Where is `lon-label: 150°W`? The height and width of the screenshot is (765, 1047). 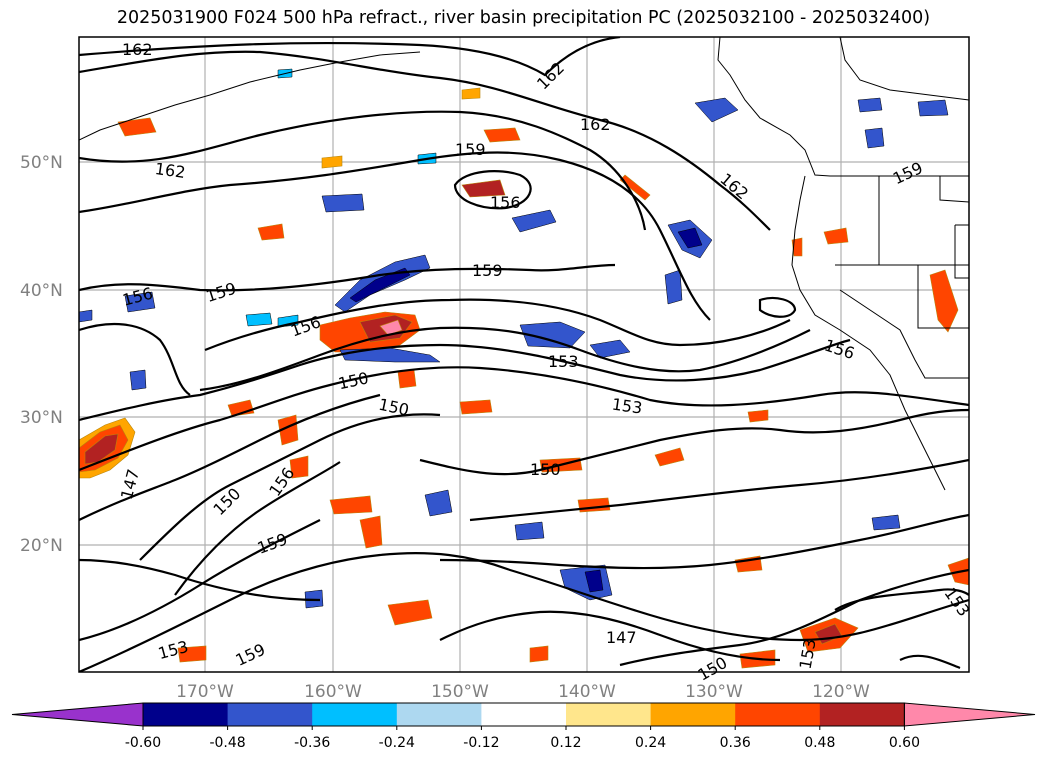
lon-label: 150°W is located at coordinates (460, 692).